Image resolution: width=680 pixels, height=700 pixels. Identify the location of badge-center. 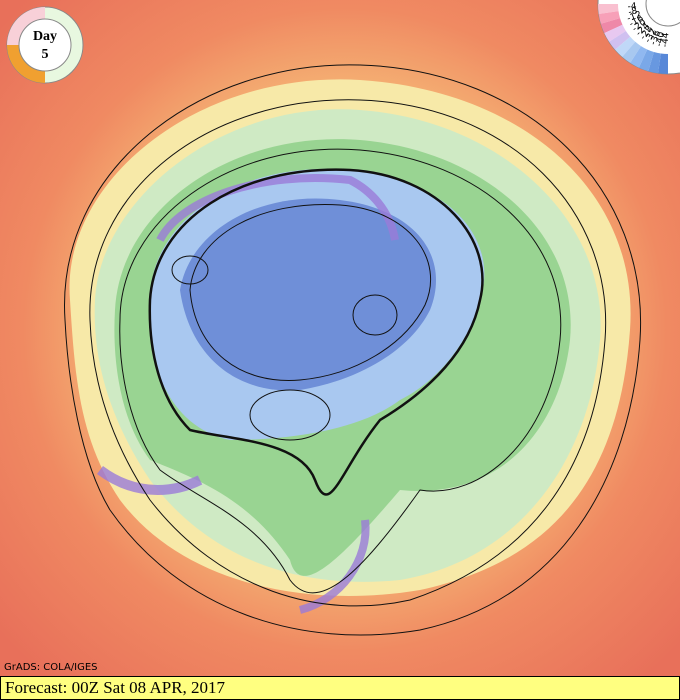
(45, 45).